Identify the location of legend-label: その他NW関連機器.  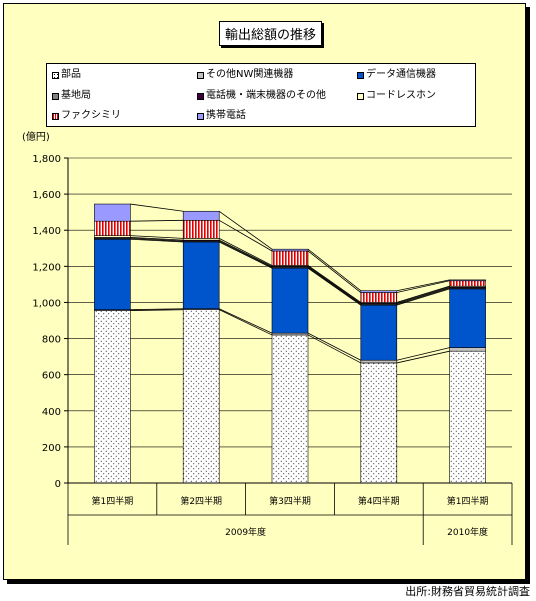
(250, 74).